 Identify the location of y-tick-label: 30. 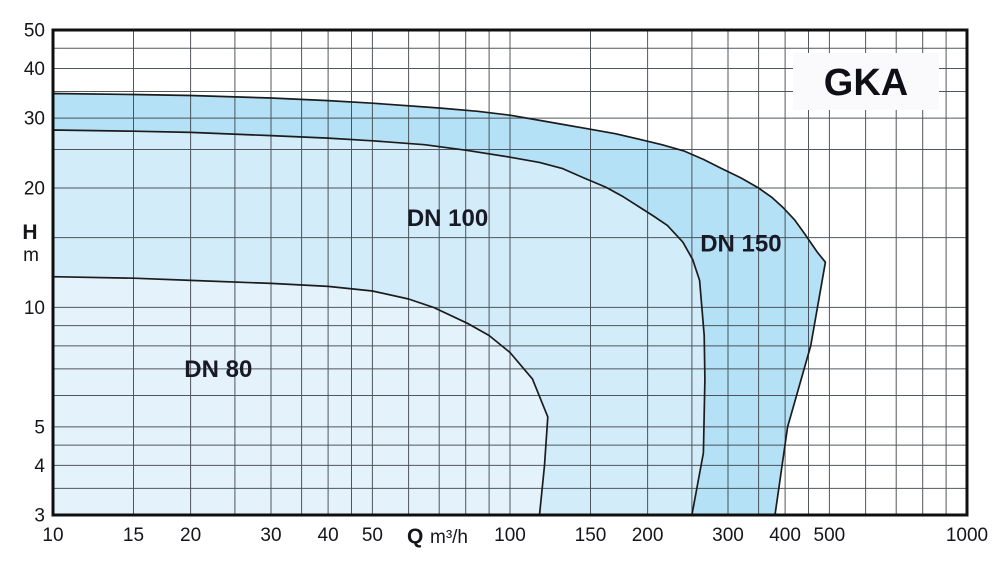
(34, 119).